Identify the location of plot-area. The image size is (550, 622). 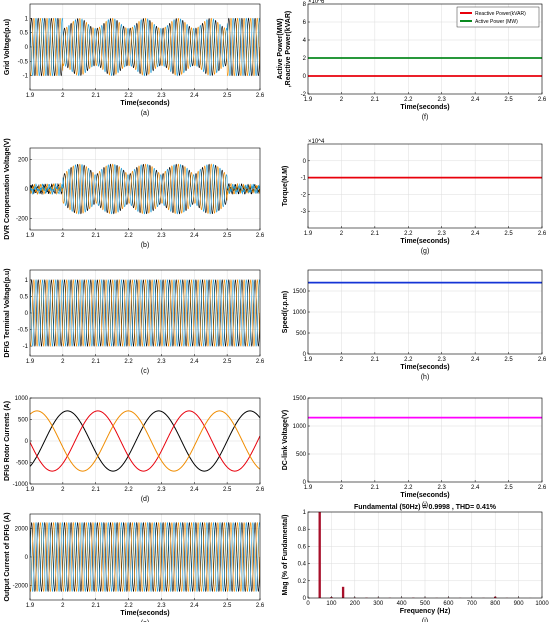
(425, 186).